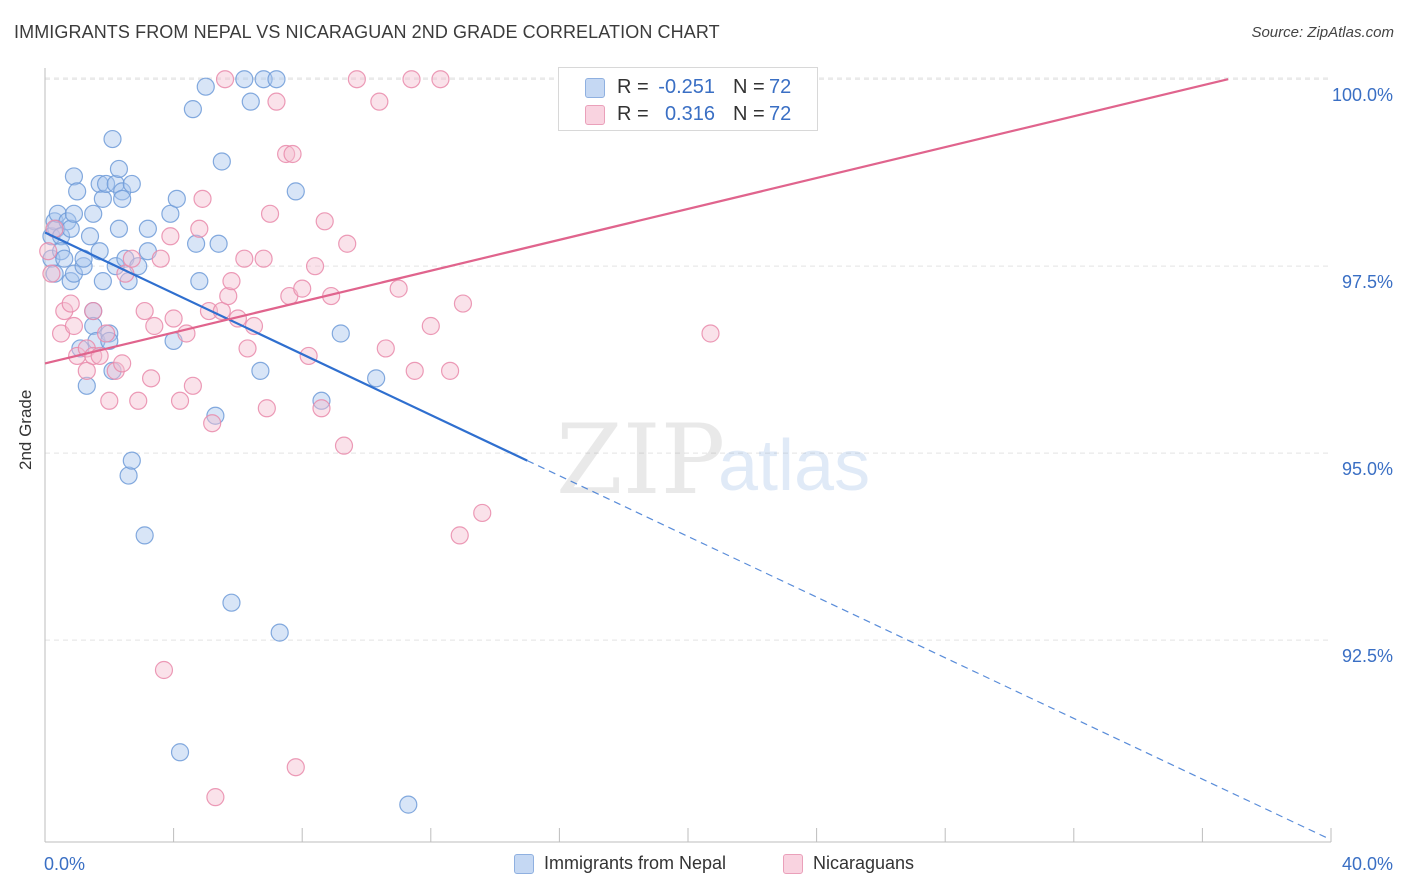 The height and width of the screenshot is (892, 1406). Describe the element at coordinates (64, 864) in the screenshot. I see `x-tick-label: 0.0%` at that location.